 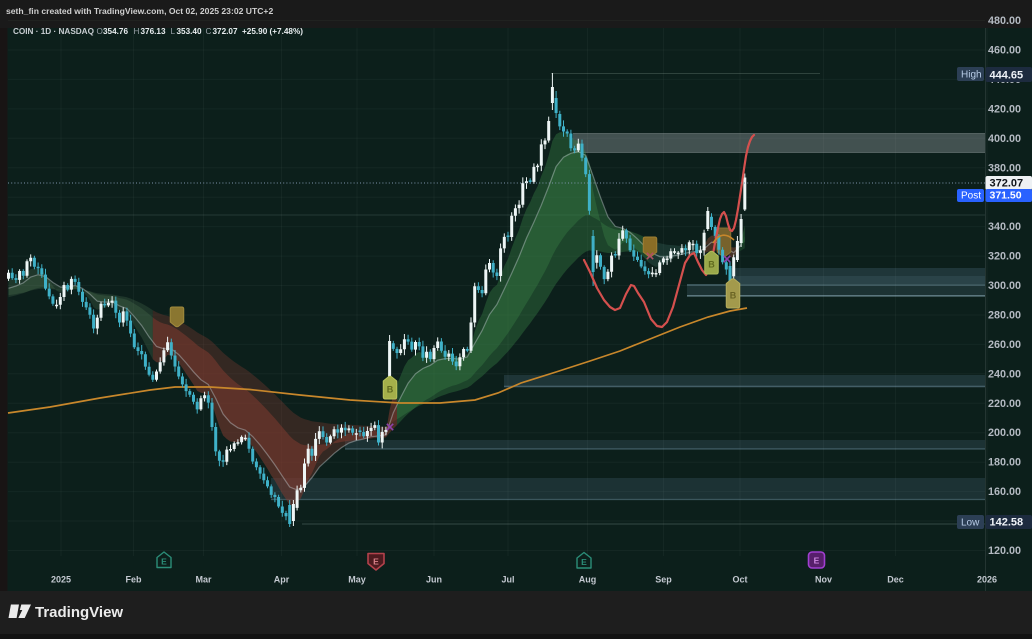 What do you see at coordinates (987, 580) in the screenshot?
I see `svg-text: 2026` at bounding box center [987, 580].